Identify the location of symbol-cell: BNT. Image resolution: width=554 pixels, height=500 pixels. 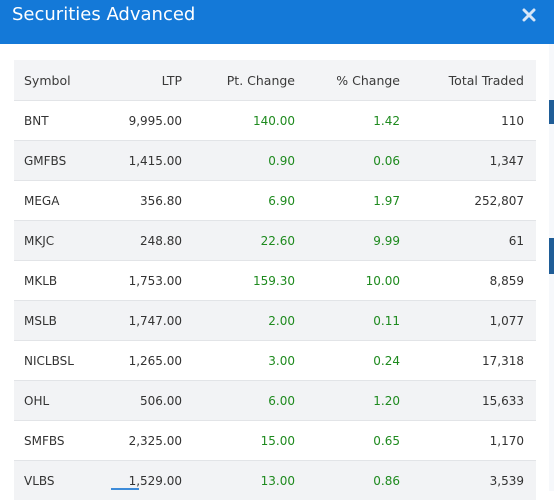
(58, 121).